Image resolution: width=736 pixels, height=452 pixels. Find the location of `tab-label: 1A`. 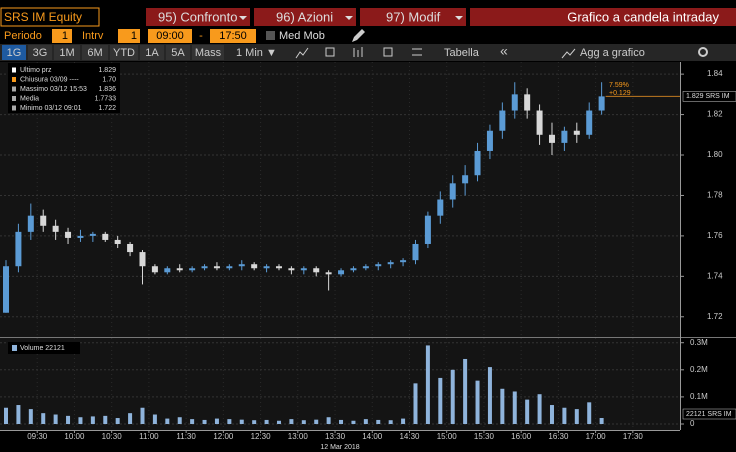

tab-label: 1A is located at coordinates (152, 53).